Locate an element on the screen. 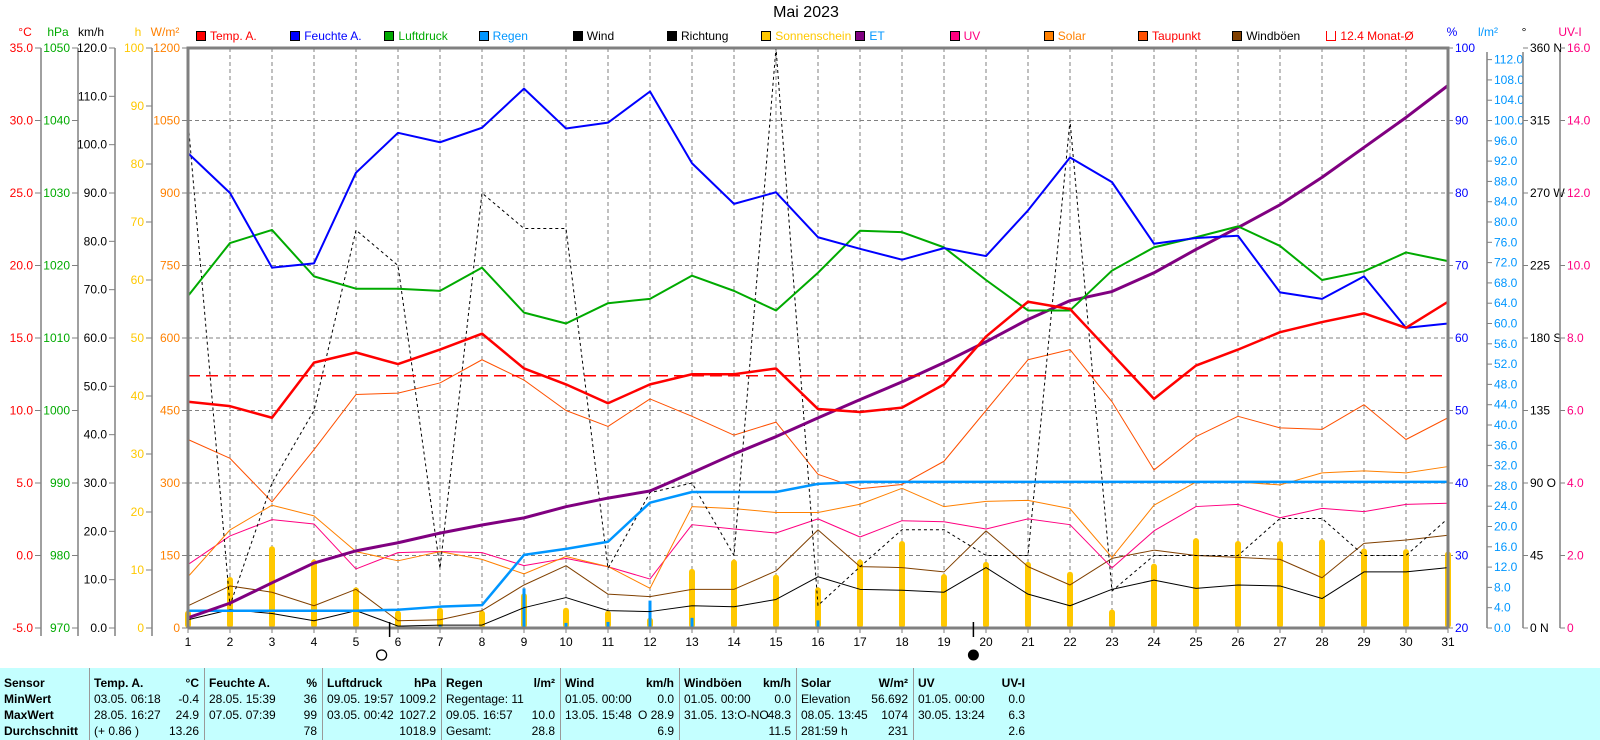  legend-label: Windböen is located at coordinates (1273, 36).